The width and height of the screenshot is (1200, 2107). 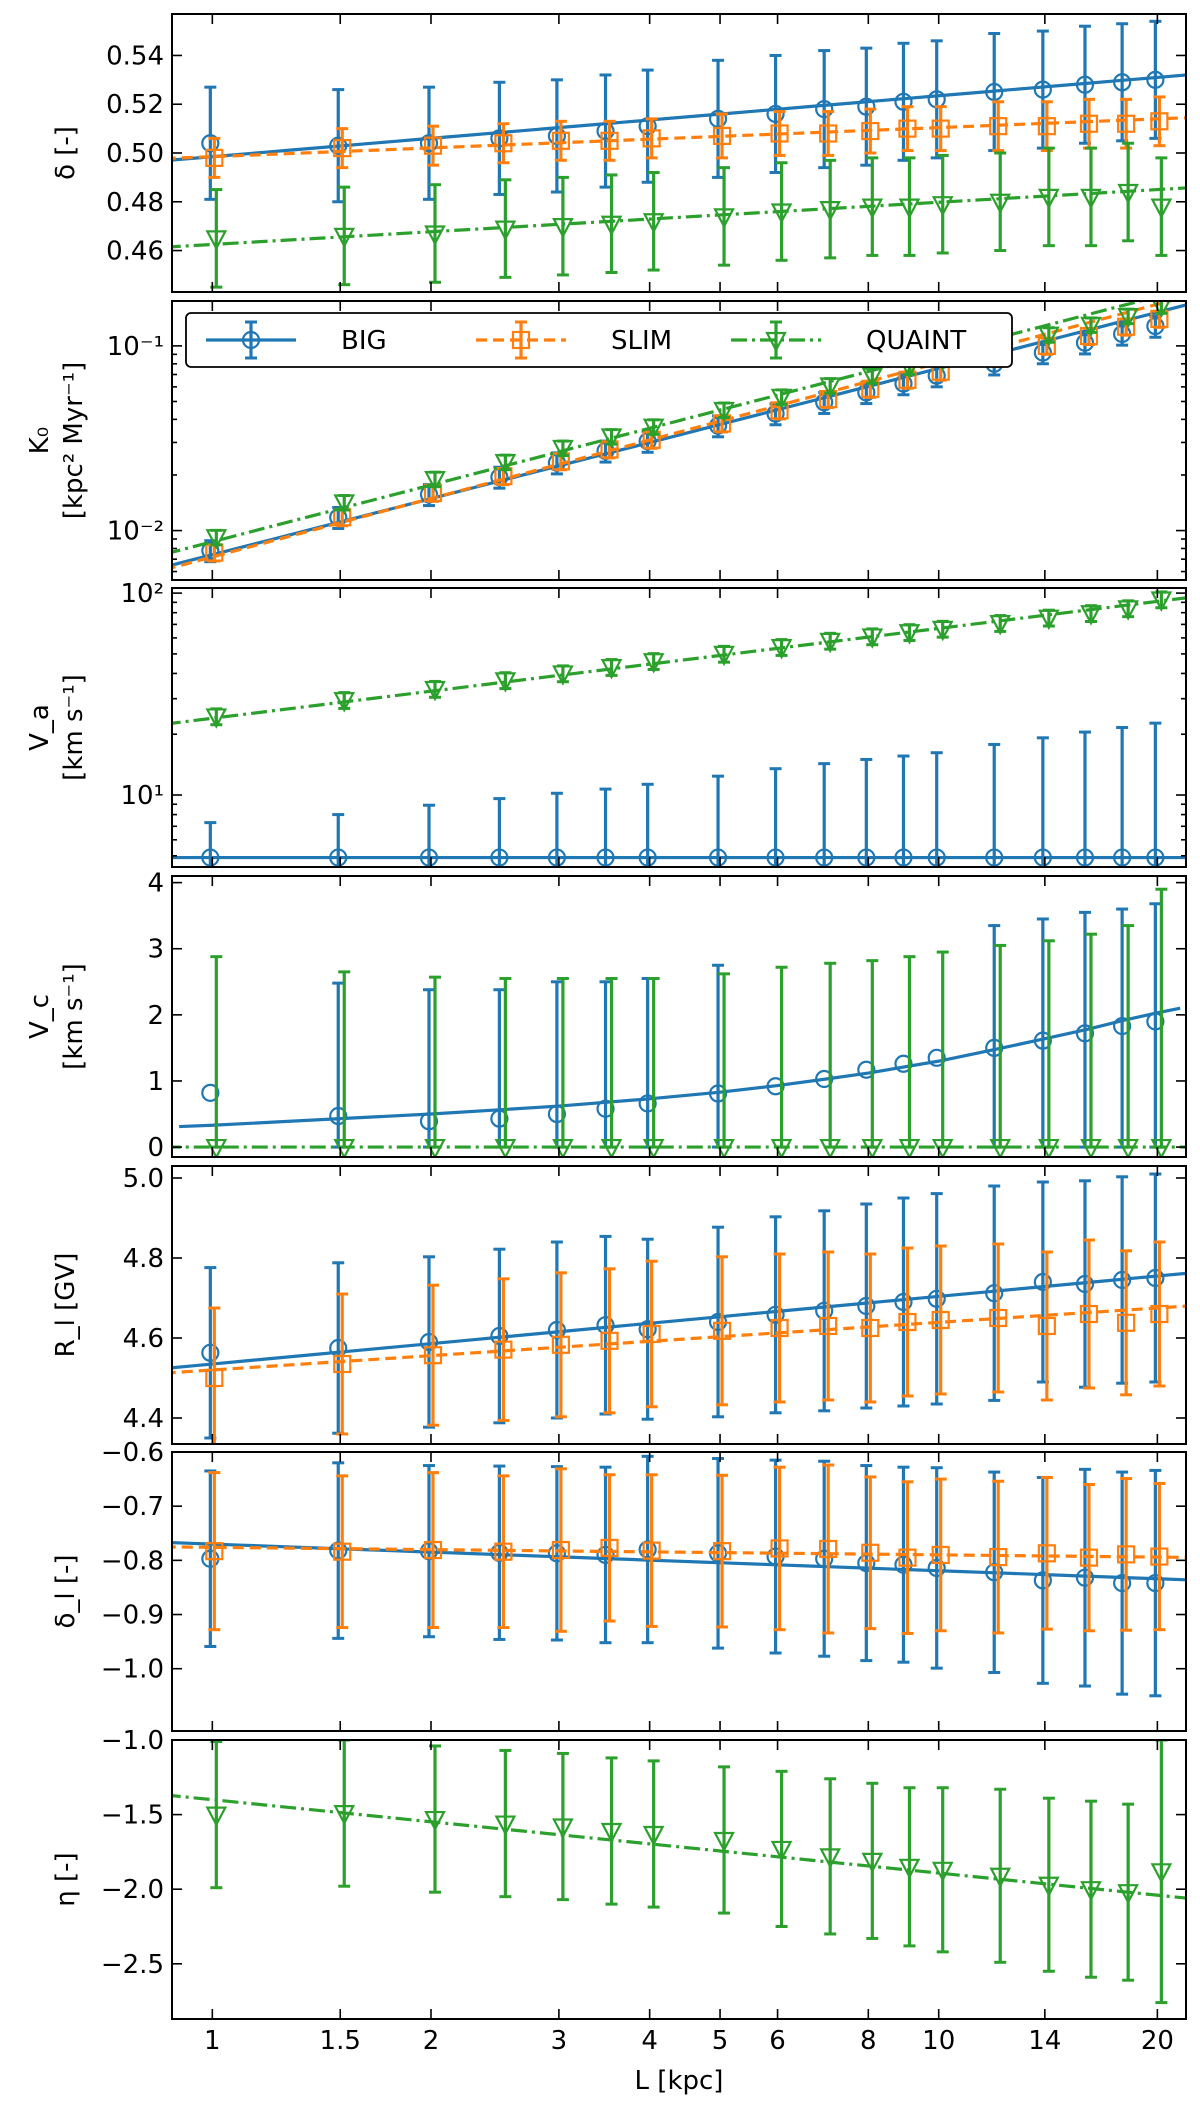 What do you see at coordinates (679, 138) in the screenshot?
I see `fit-line-slim` at bounding box center [679, 138].